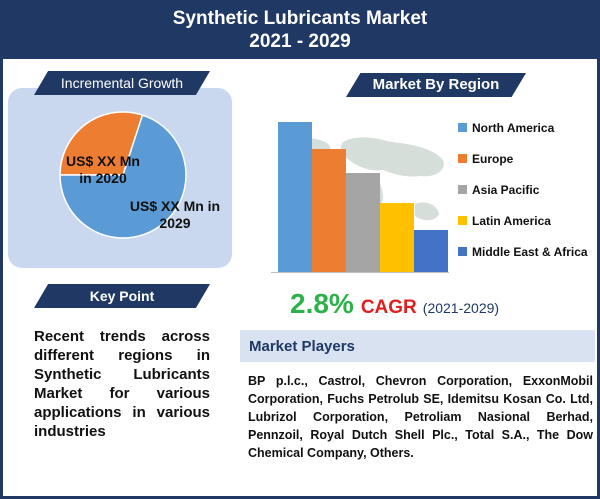 The width and height of the screenshot is (600, 499). I want to click on market-players-header-box, so click(417, 346).